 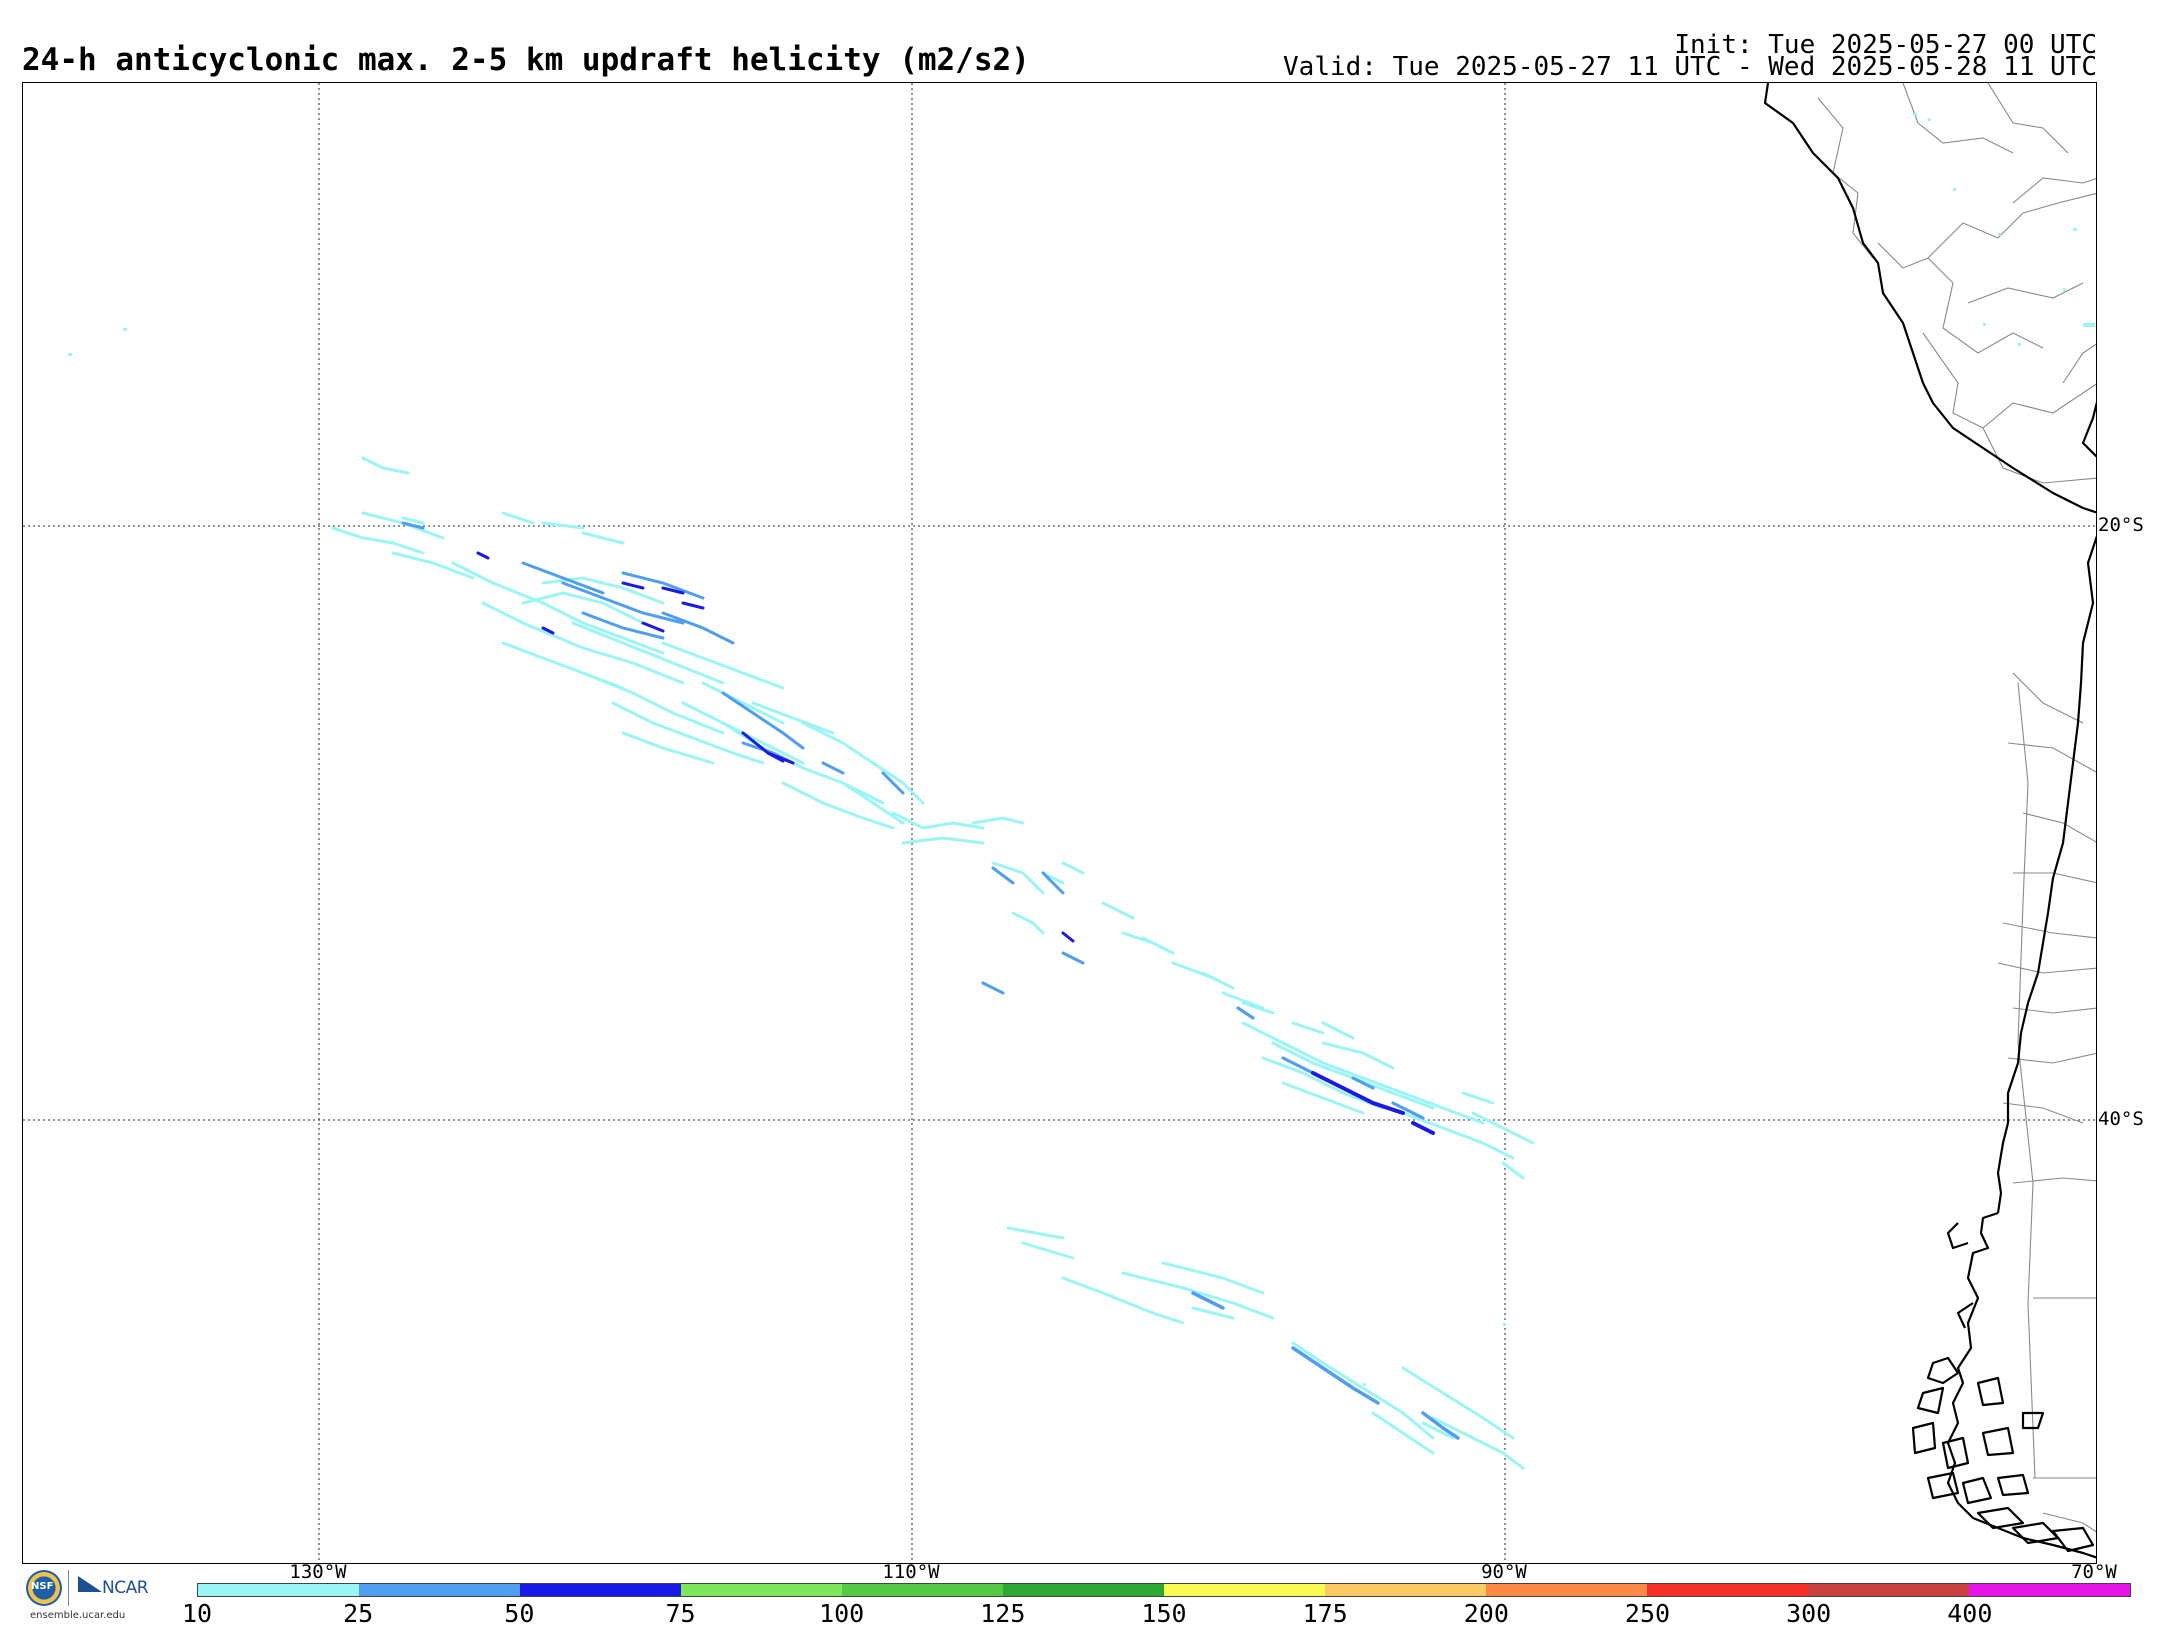 I want to click on lon-label-70w: 70°W, so click(x=2094, y=1572).